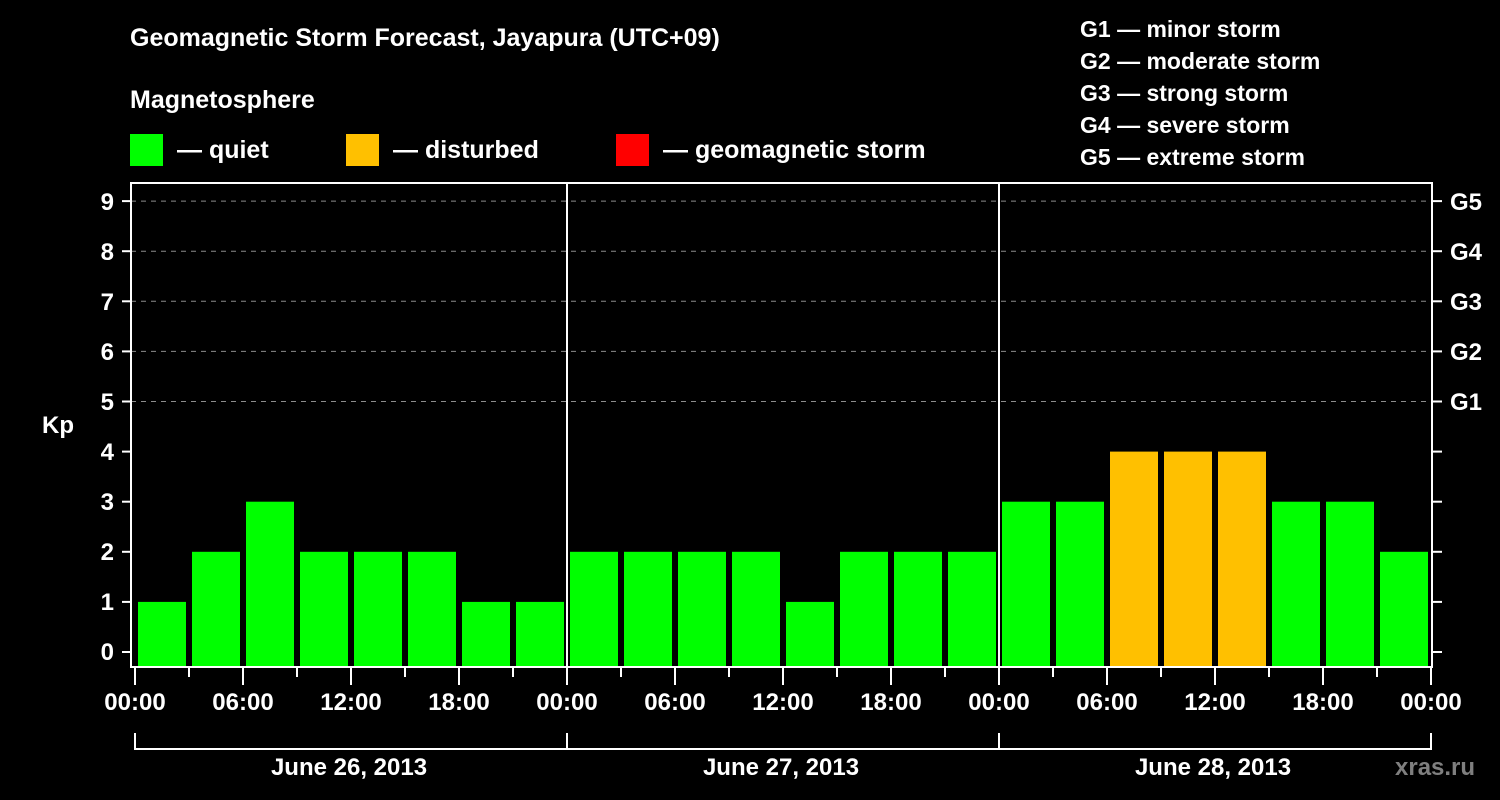 This screenshot has height=800, width=1500. What do you see at coordinates (107, 502) in the screenshot?
I see `y-tick: 3` at bounding box center [107, 502].